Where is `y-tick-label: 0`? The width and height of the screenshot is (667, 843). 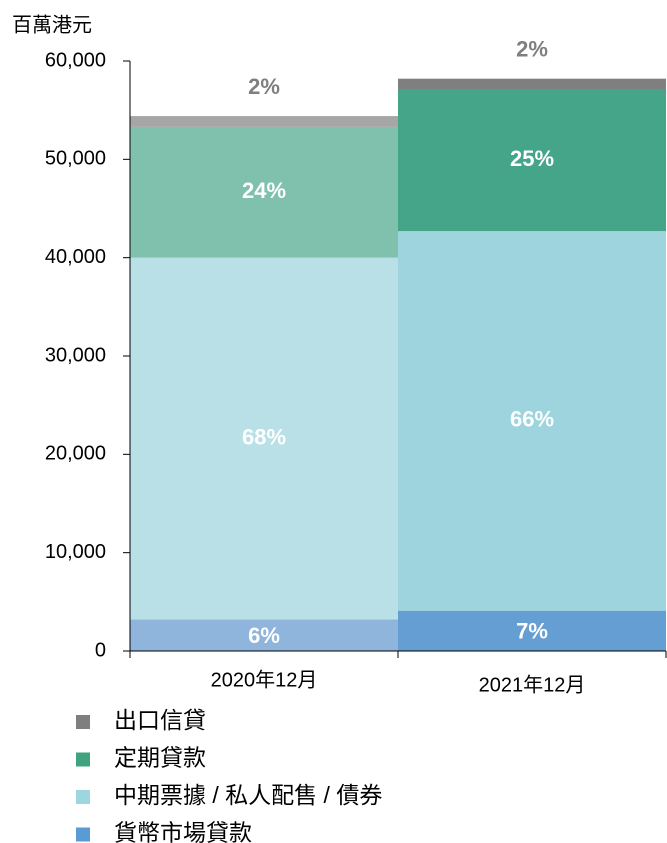
y-tick-label: 0 is located at coordinates (100, 650).